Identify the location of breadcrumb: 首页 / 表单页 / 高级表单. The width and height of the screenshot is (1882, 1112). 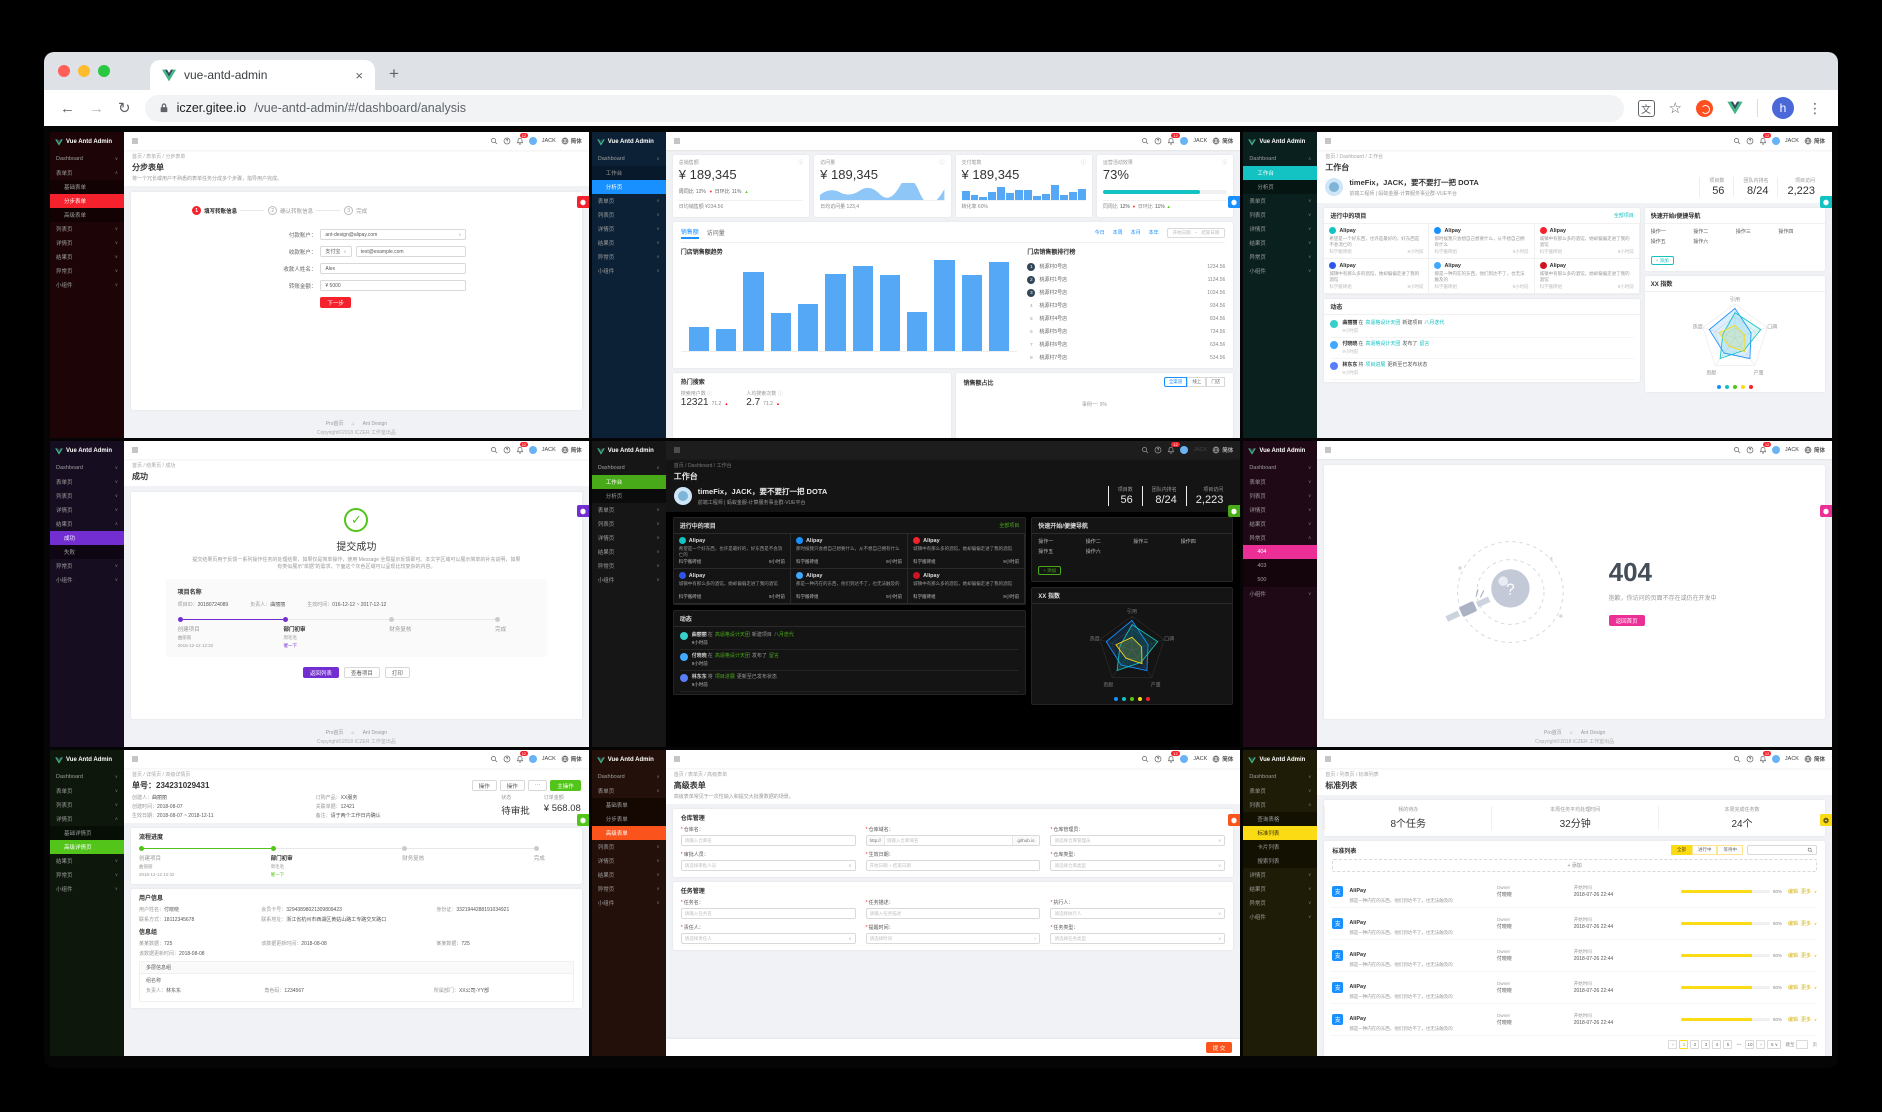
(700, 775).